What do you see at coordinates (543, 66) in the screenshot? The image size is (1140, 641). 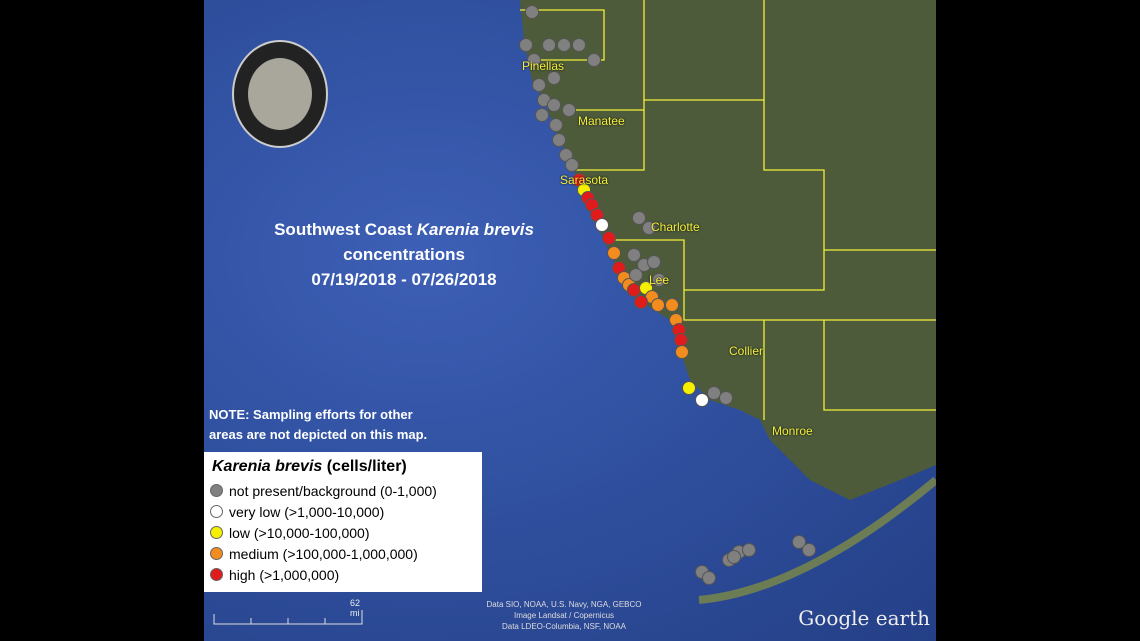 I see `county-label: Pinellas` at bounding box center [543, 66].